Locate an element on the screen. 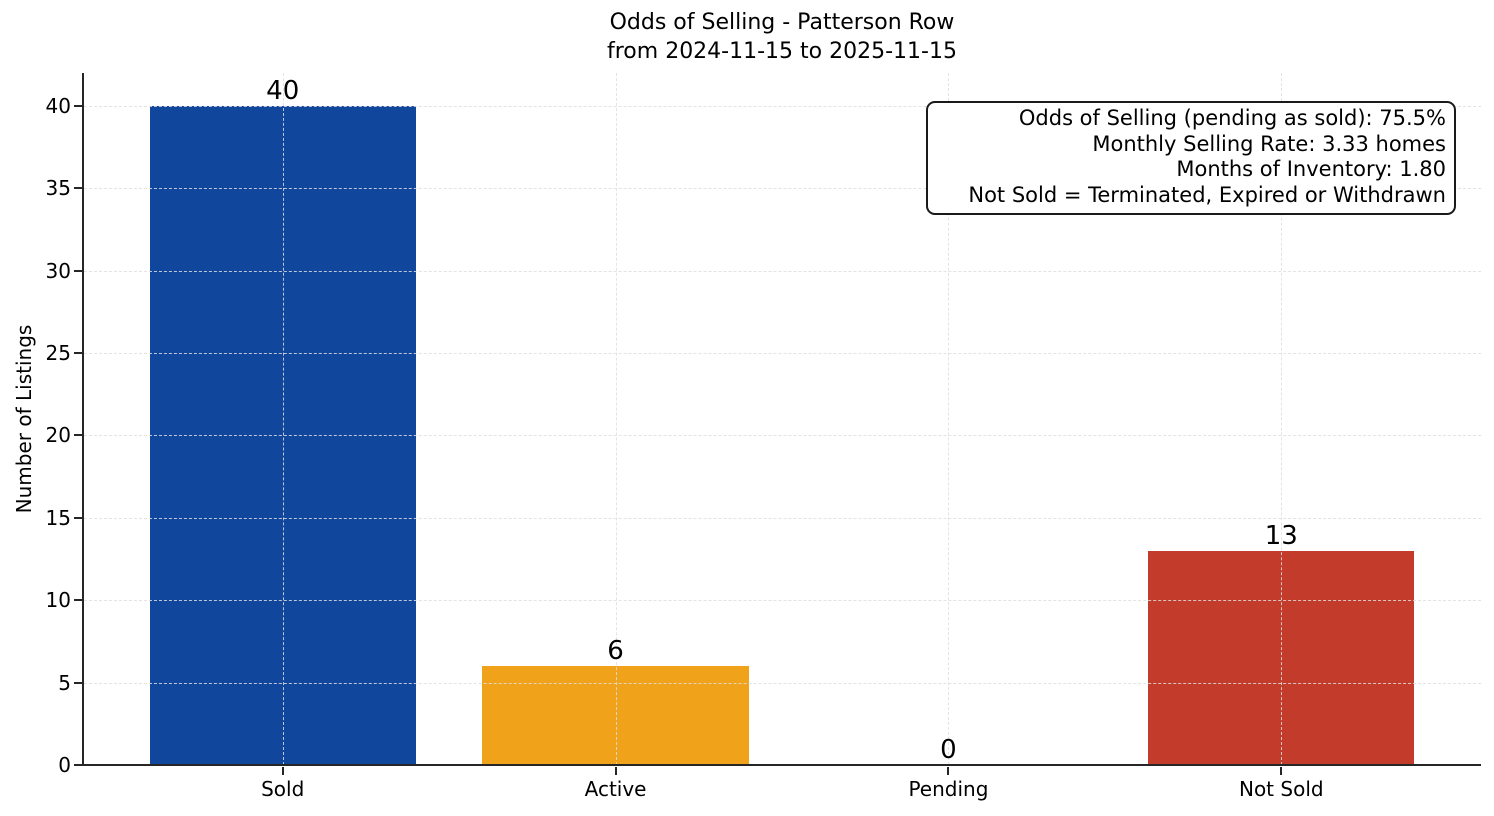  x-tick-pending is located at coordinates (948, 771).